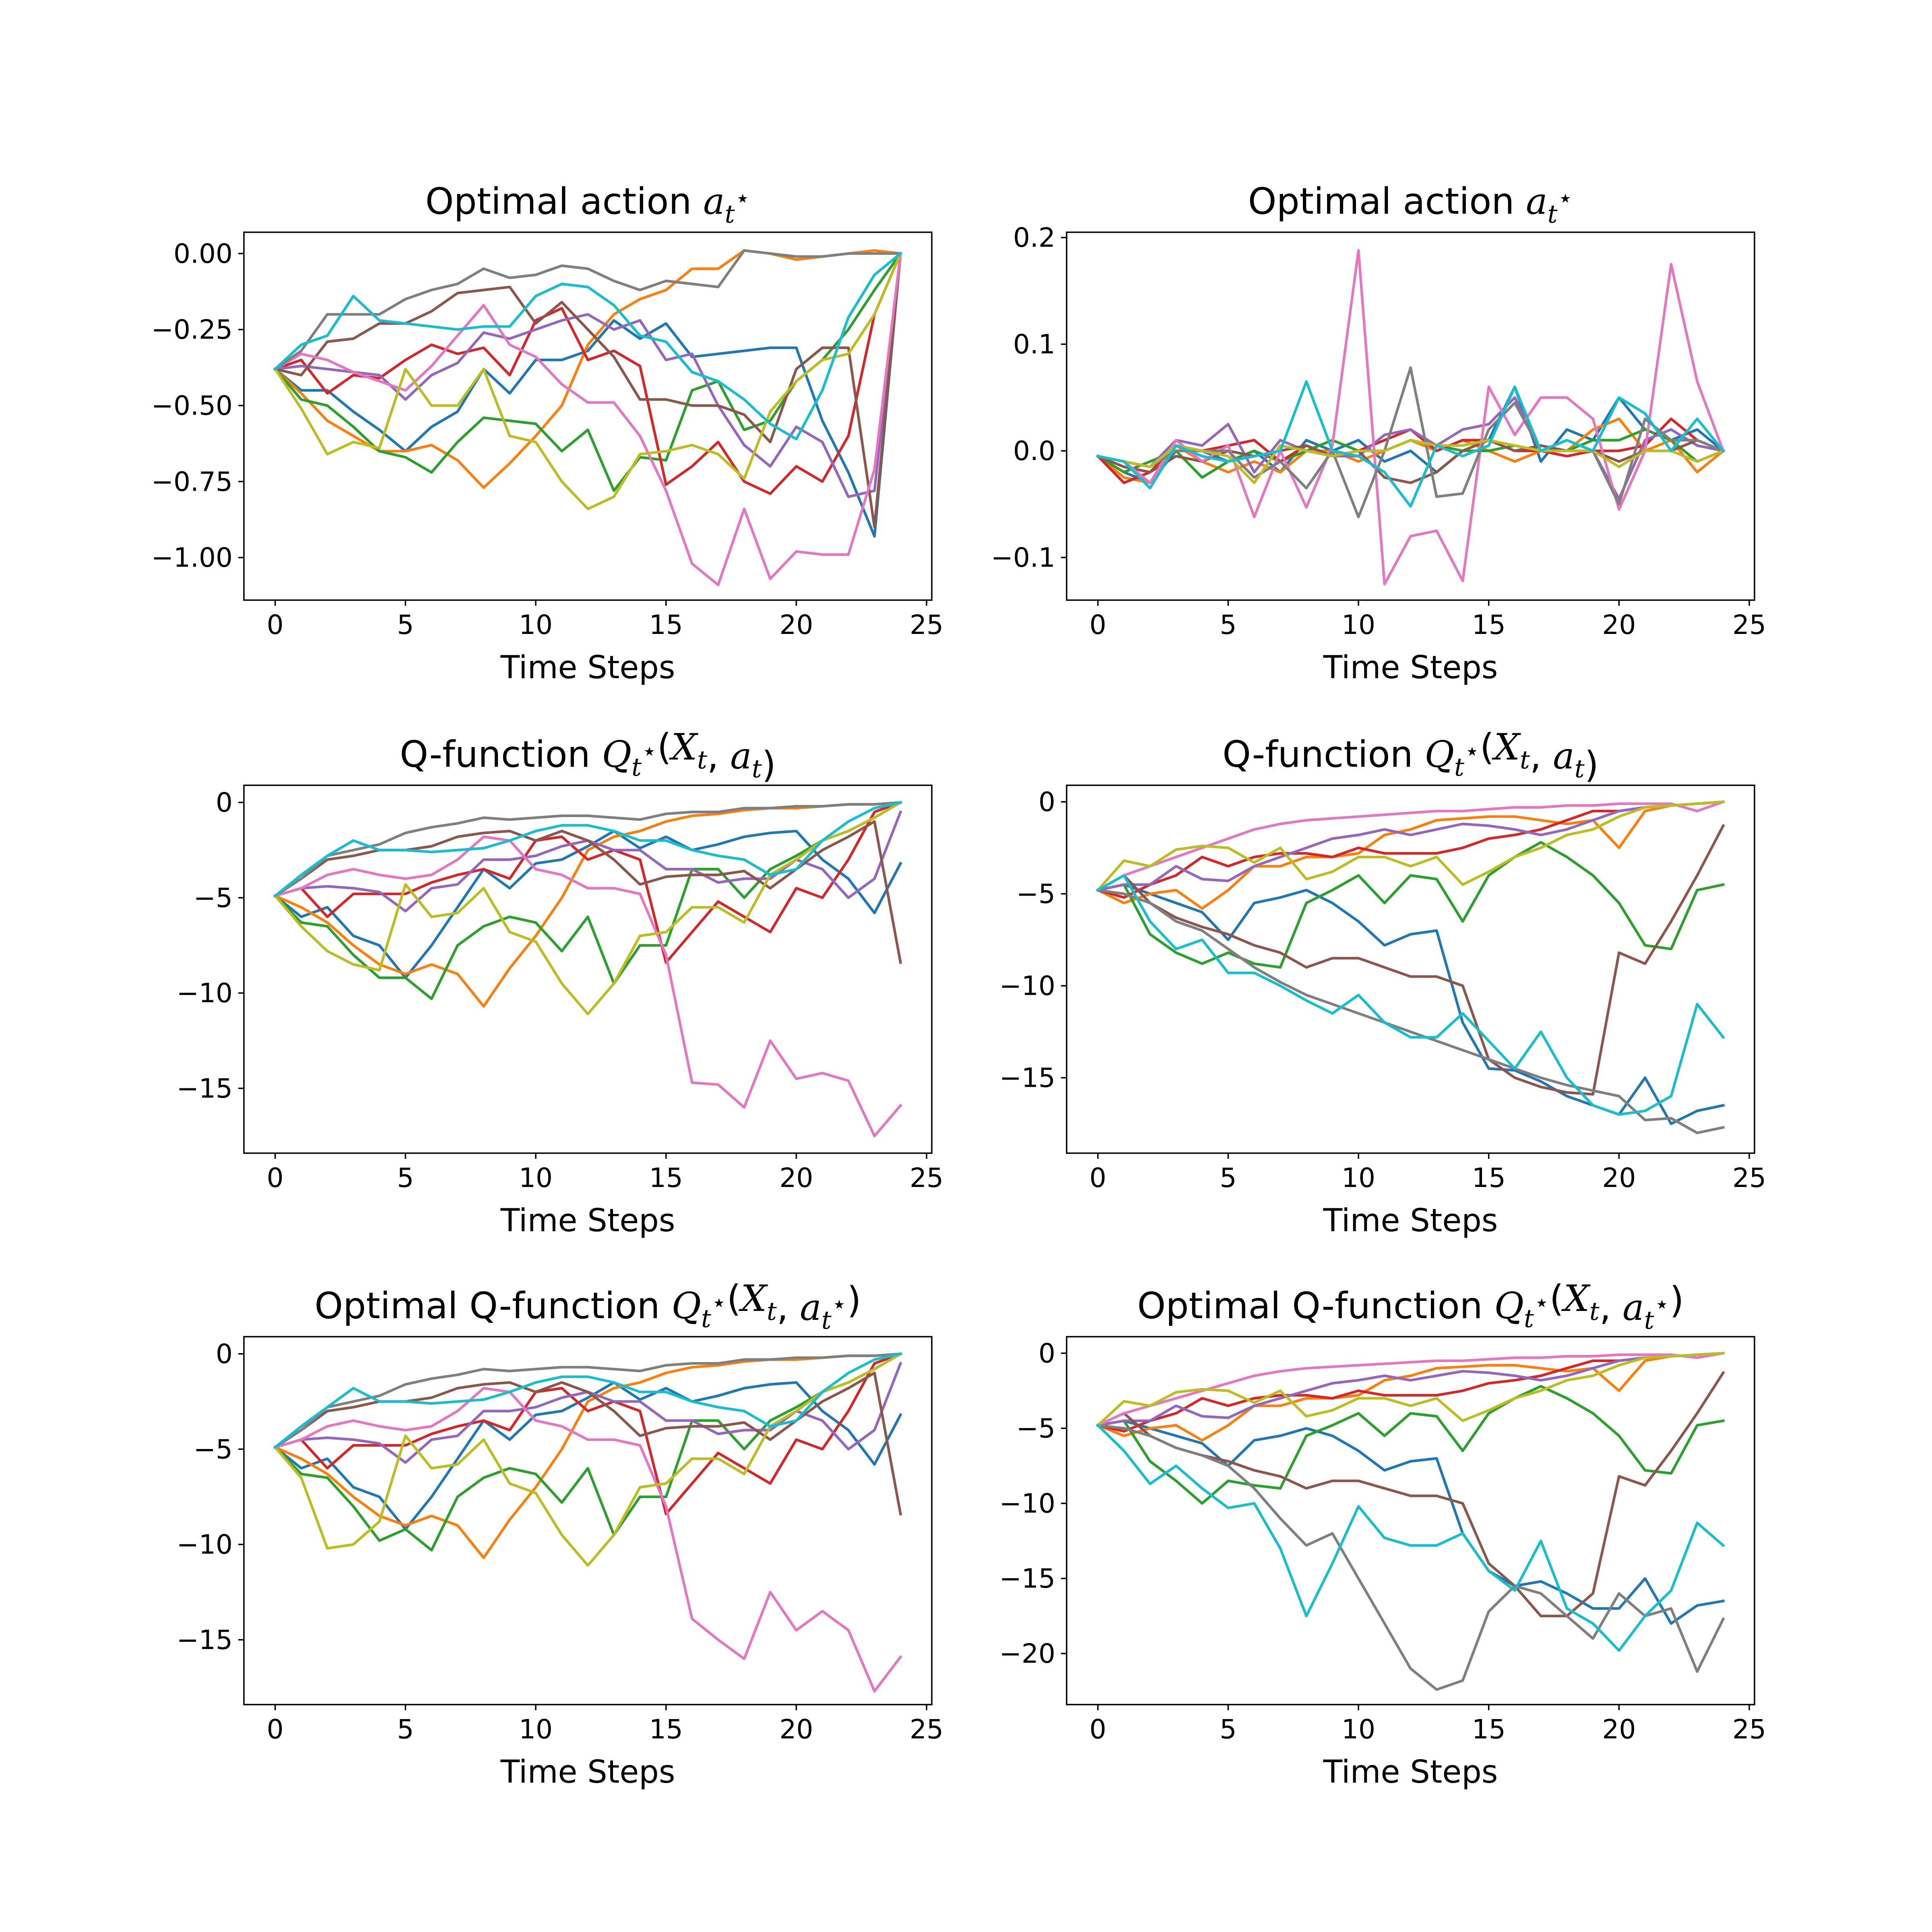  Describe the element at coordinates (192, 557) in the screenshot. I see `y-tick-label: −1.00` at that location.